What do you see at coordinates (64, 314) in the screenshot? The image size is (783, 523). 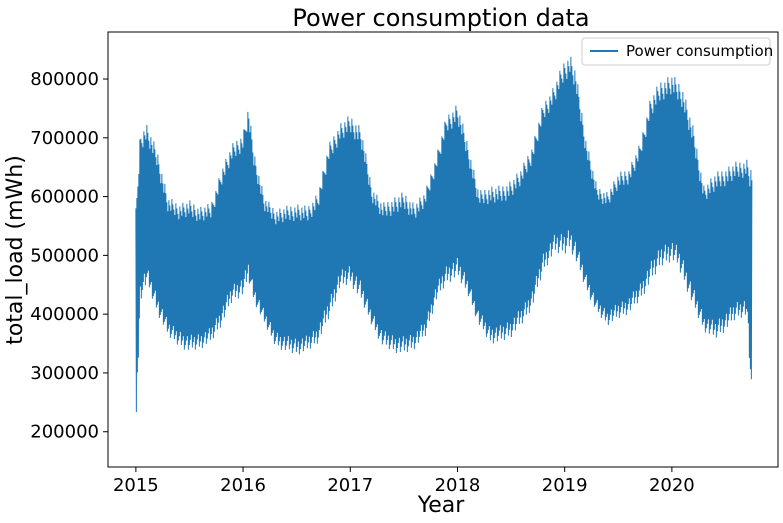 I see `y-tick-label: 400000` at bounding box center [64, 314].